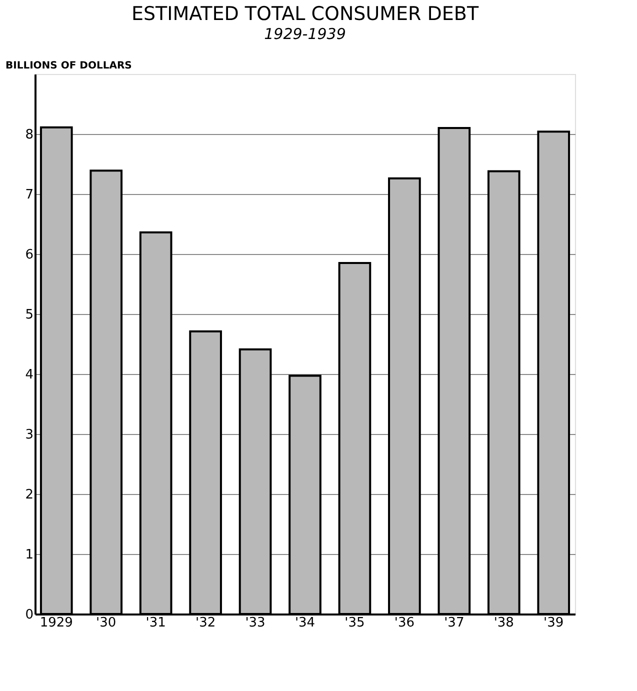  Describe the element at coordinates (29, 255) in the screenshot. I see `y-tick-label: 6` at that location.